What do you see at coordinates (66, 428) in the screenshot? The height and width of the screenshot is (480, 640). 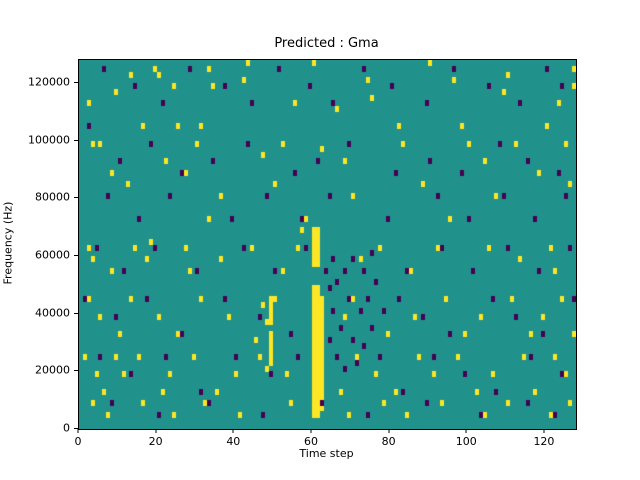 I see `y-tick-label: 0` at bounding box center [66, 428].